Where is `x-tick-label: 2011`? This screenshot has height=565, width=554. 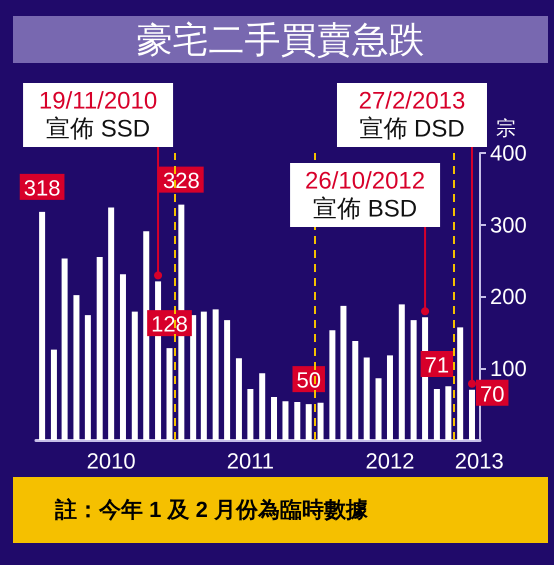
x-tick-label: 2011 is located at coordinates (250, 461).